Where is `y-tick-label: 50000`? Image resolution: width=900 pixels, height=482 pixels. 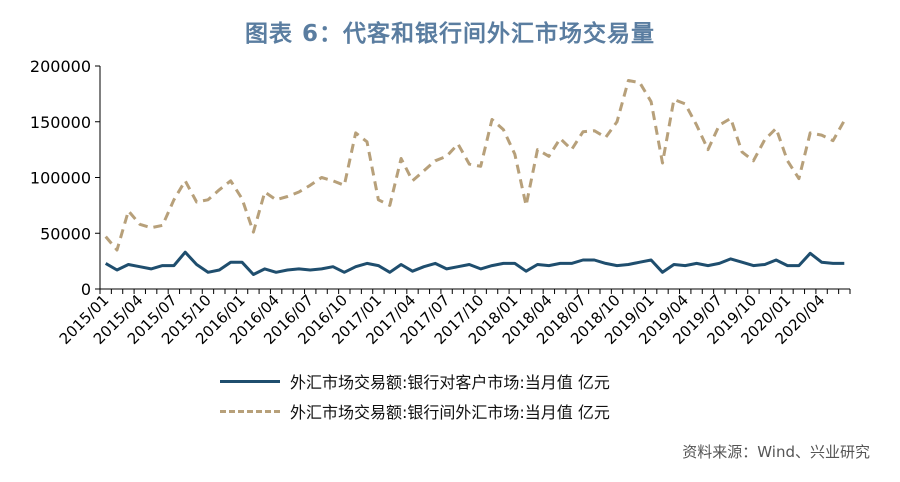
y-tick-label: 50000 is located at coordinates (65, 233).